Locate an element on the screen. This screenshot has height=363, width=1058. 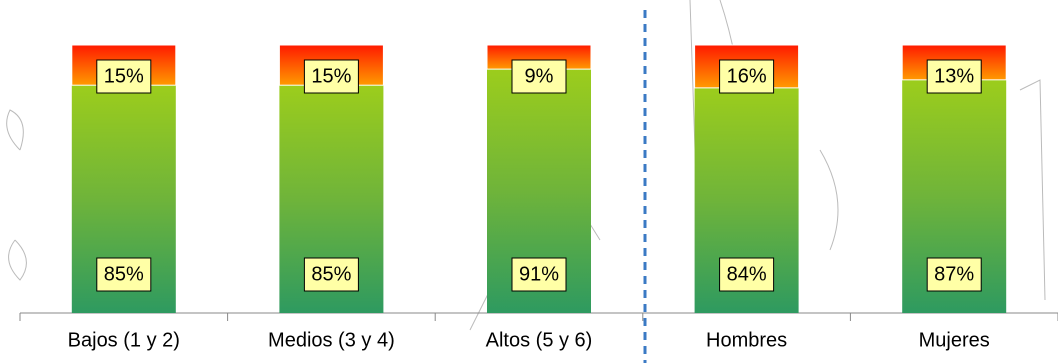
value-label: 16% is located at coordinates (747, 76).